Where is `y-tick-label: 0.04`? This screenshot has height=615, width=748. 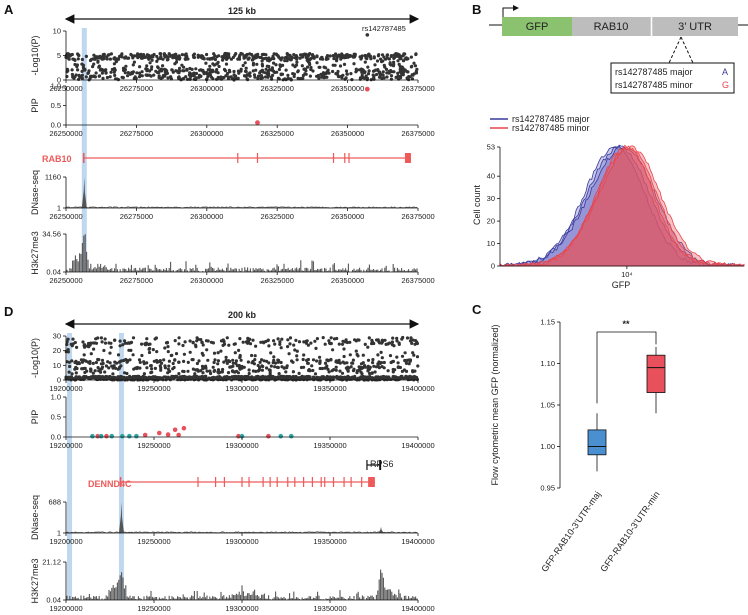
y-tick-label: 0.04 is located at coordinates (53, 272).